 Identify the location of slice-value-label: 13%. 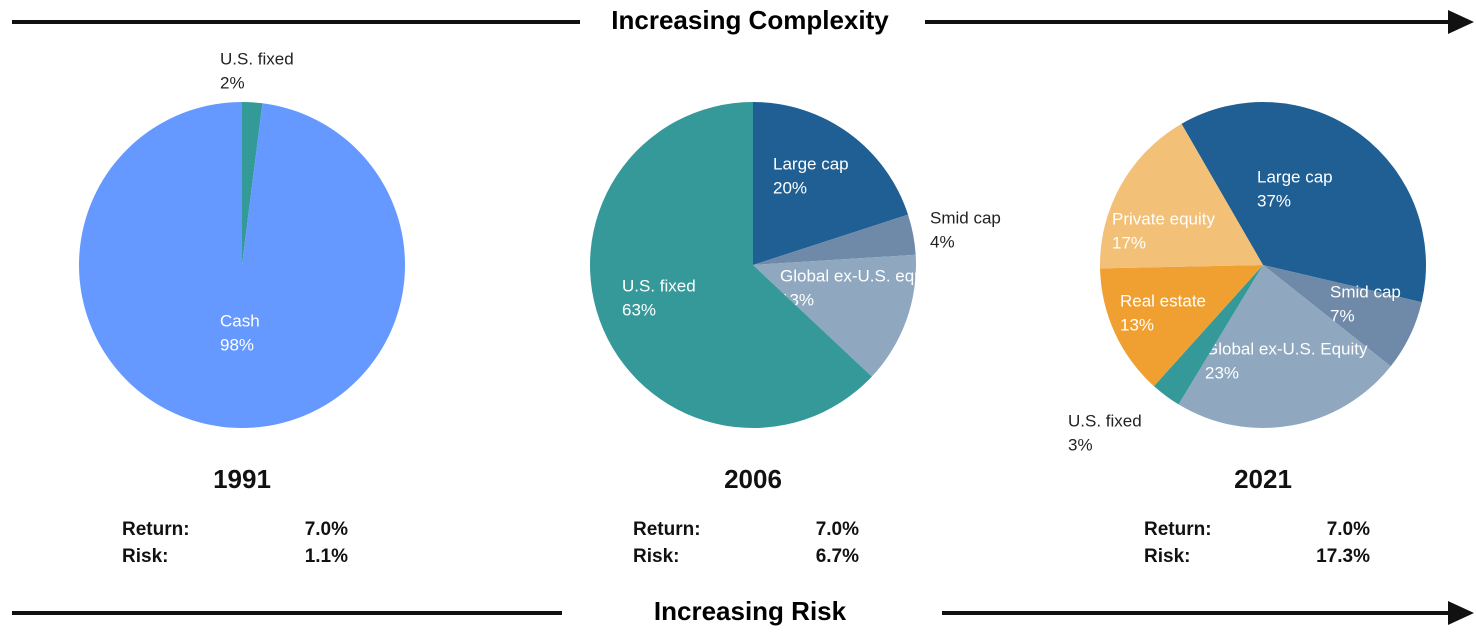
(1137, 324).